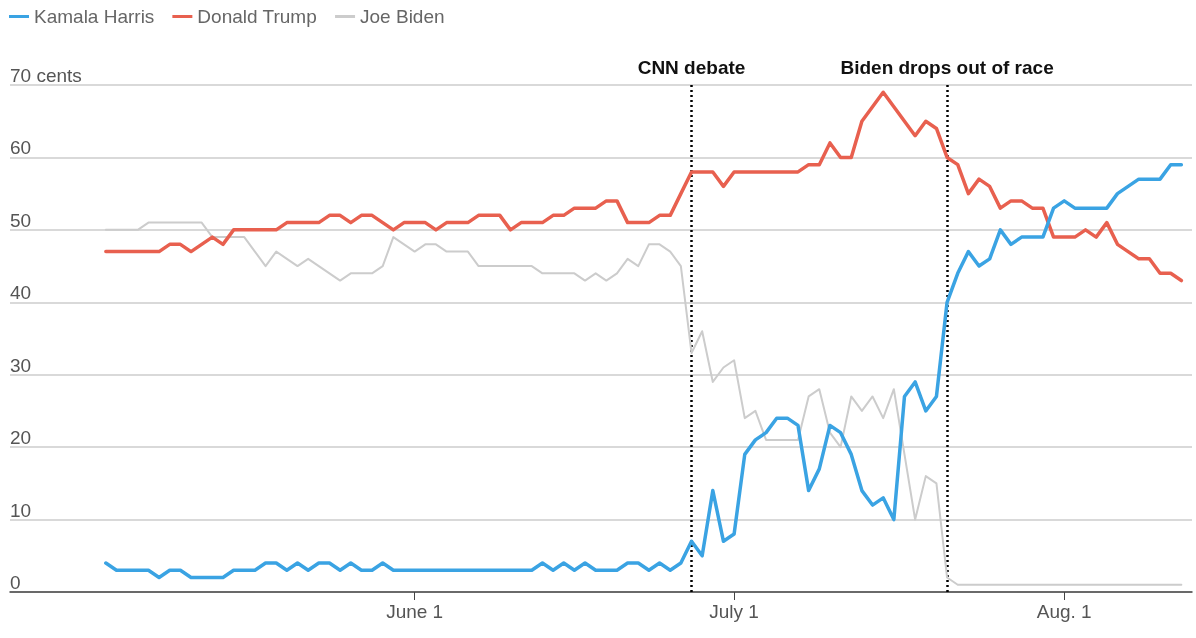 The image size is (1196, 638). What do you see at coordinates (21, 220) in the screenshot?
I see `y-tick-label: 50` at bounding box center [21, 220].